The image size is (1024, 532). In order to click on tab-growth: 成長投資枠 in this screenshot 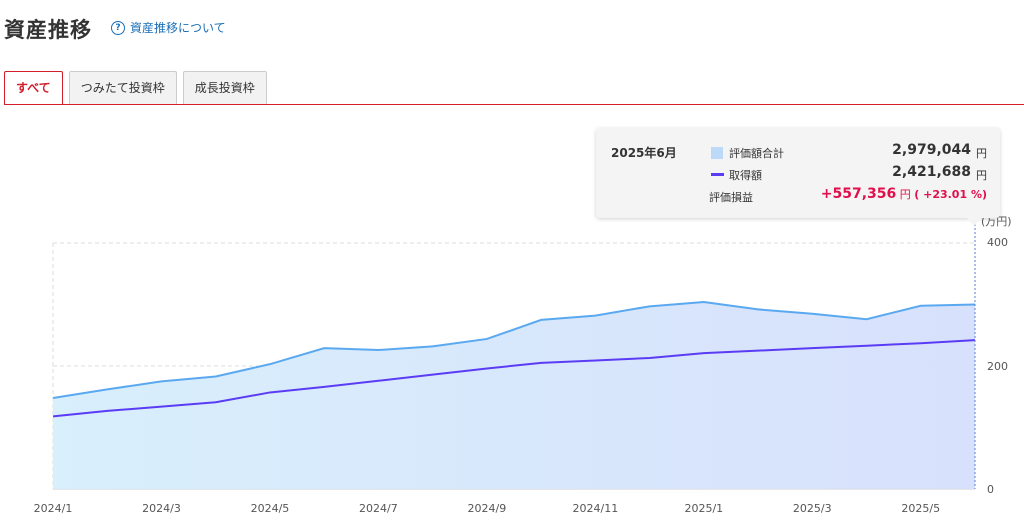, I will do `click(224, 87)`.